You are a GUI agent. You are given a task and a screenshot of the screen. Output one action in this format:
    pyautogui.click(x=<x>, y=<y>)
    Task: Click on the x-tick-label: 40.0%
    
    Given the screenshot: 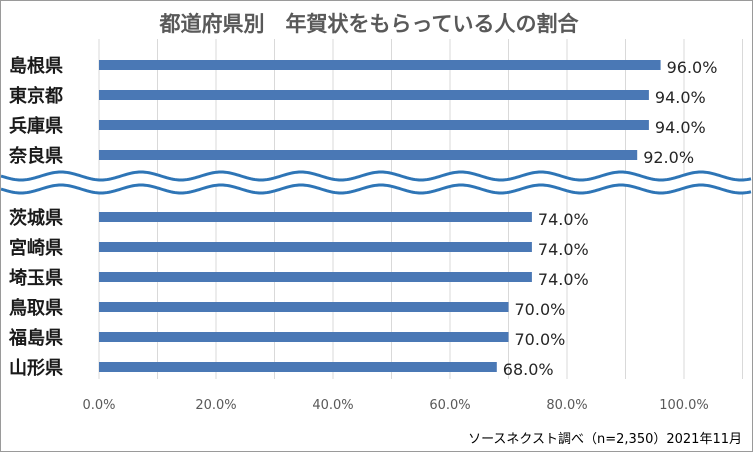 What is the action you would take?
    pyautogui.click(x=332, y=405)
    